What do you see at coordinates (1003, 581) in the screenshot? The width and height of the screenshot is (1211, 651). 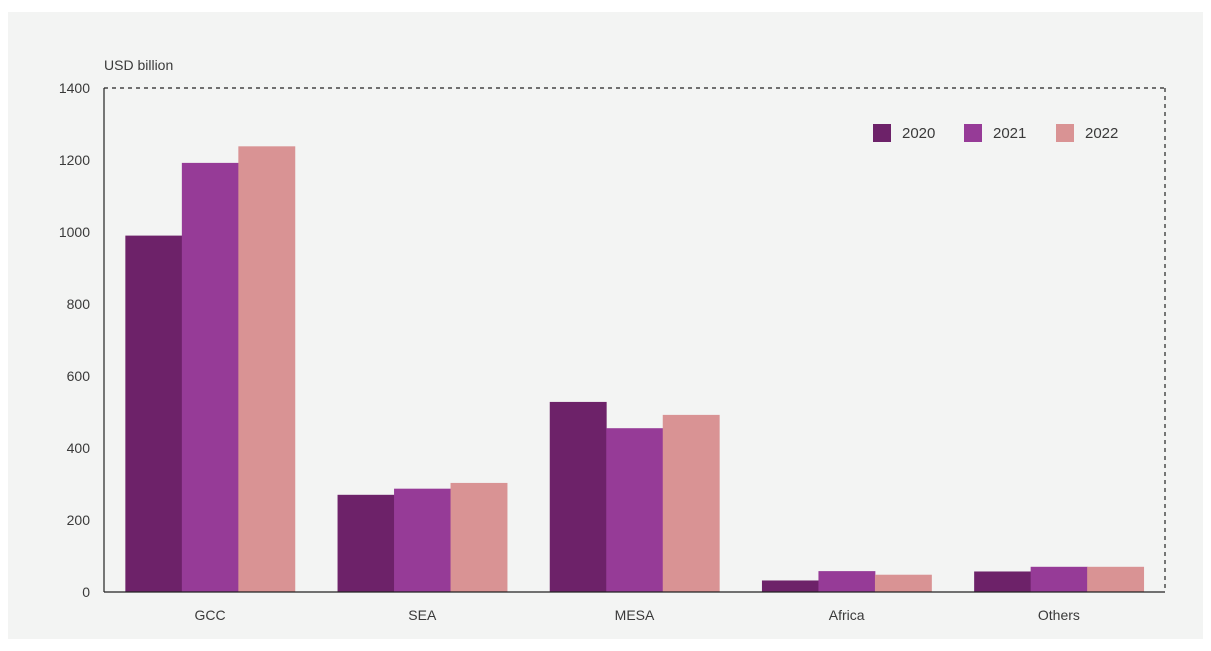 I see `bar-others-2020` at bounding box center [1003, 581].